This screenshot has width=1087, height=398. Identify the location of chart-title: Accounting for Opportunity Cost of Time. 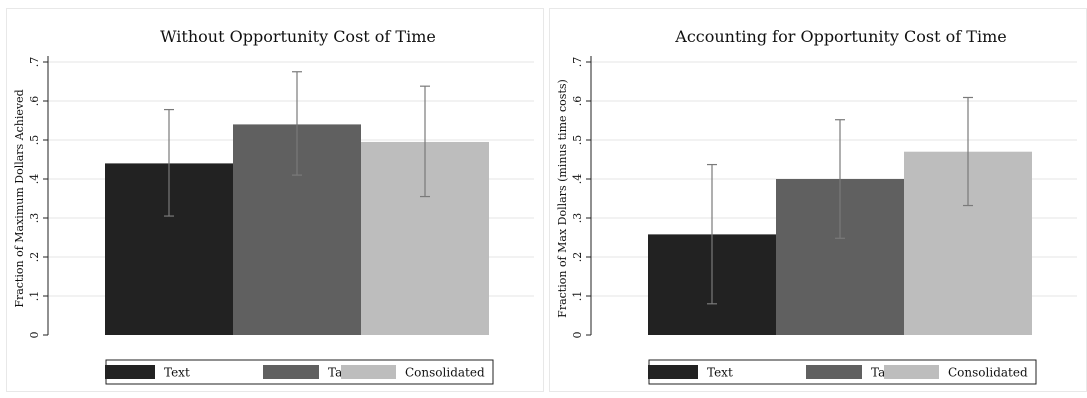
(840, 36).